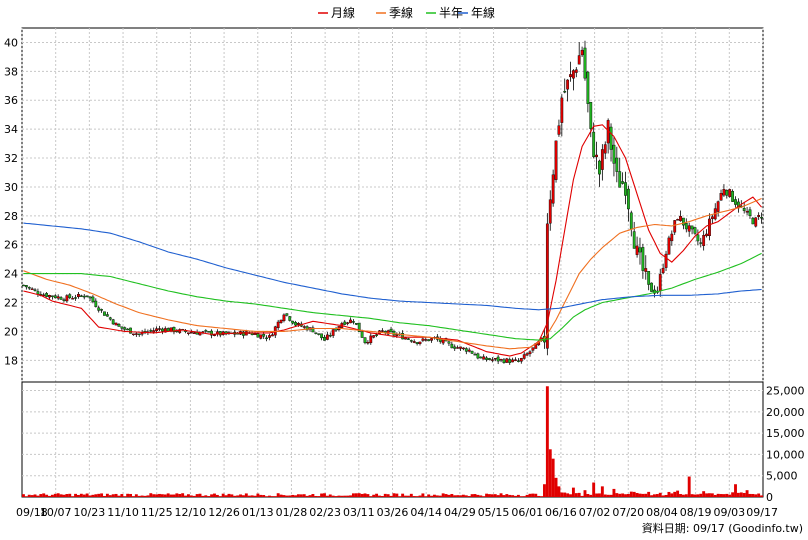  What do you see at coordinates (11, 100) in the screenshot?
I see `price-tick-label: 36` at bounding box center [11, 100].